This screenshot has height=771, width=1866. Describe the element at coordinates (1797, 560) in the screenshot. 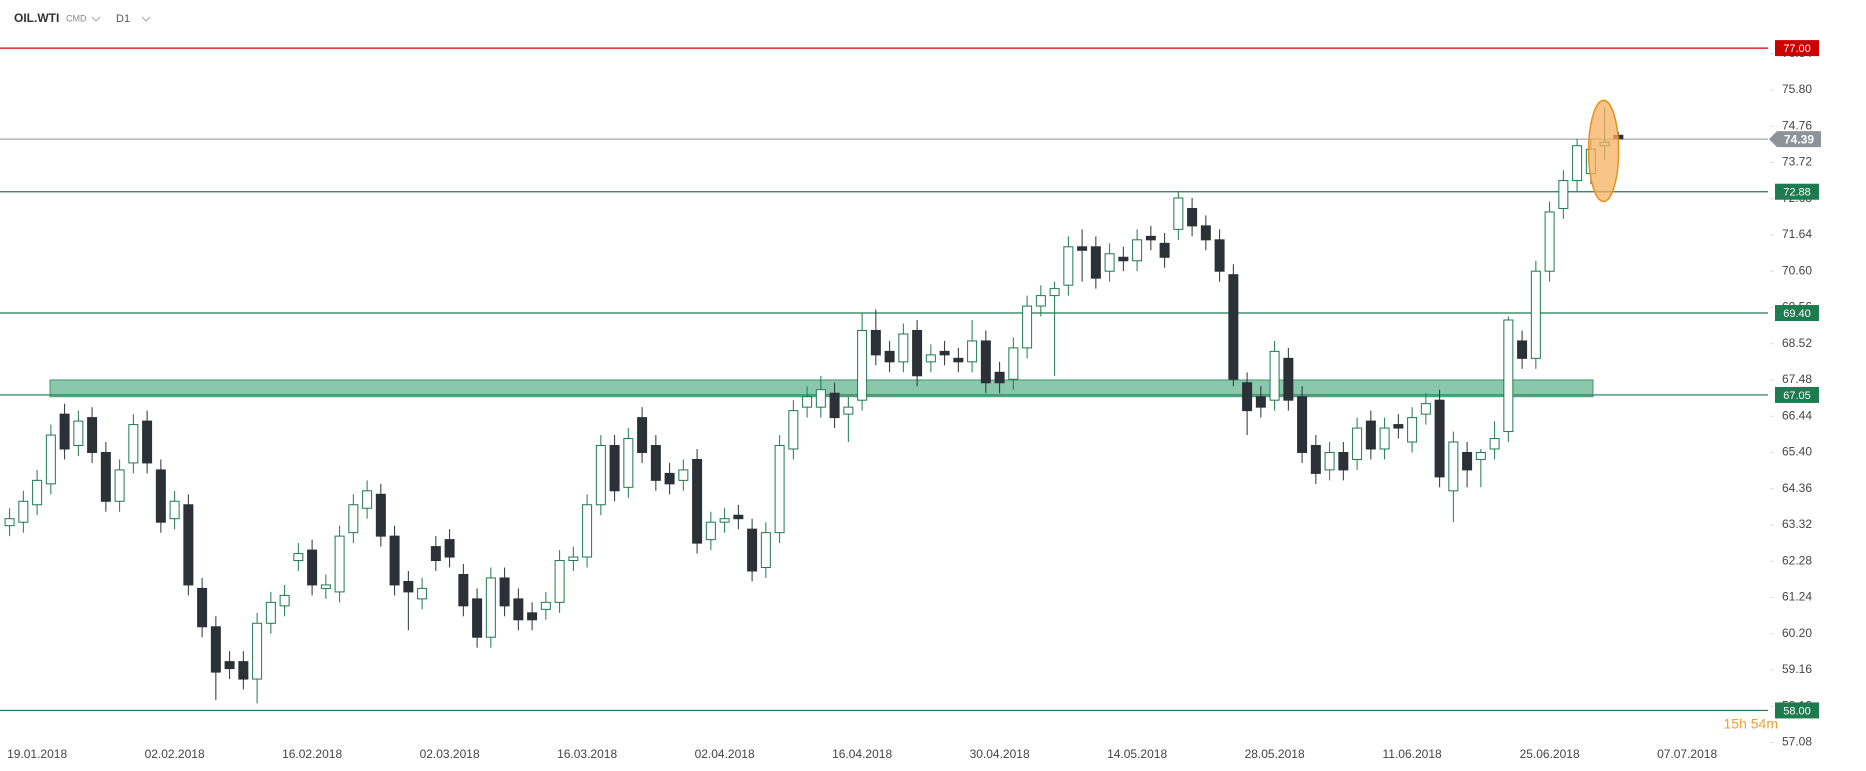

I see `y-tick-label: 62.28` at that location.